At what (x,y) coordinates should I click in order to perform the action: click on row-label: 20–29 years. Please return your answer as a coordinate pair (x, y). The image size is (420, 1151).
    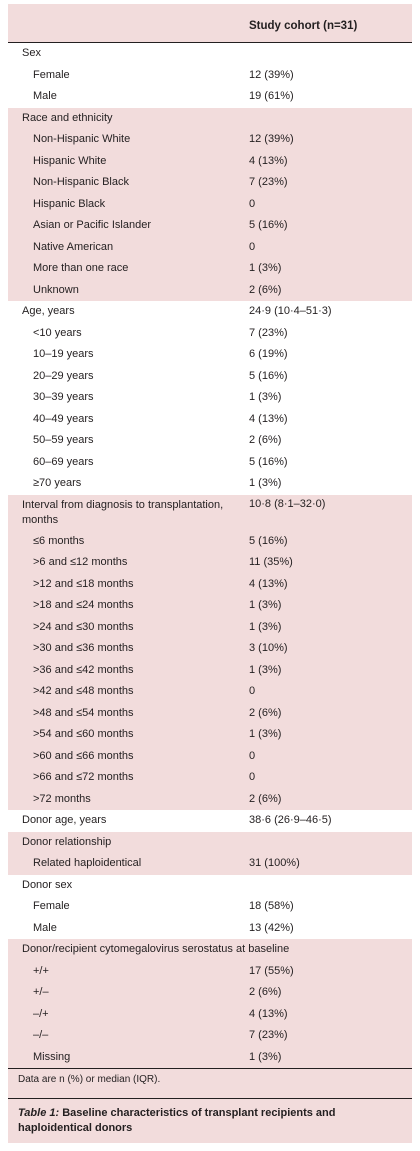
    Looking at the image, I should click on (63, 375).